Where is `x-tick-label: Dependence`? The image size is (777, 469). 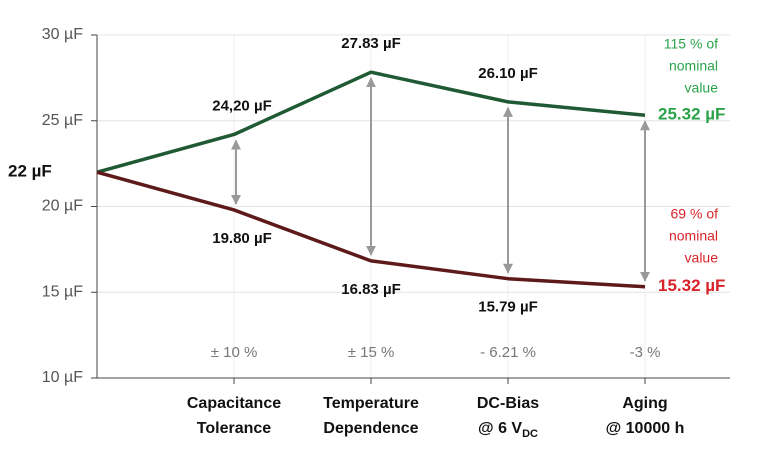
x-tick-label: Dependence is located at coordinates (370, 428).